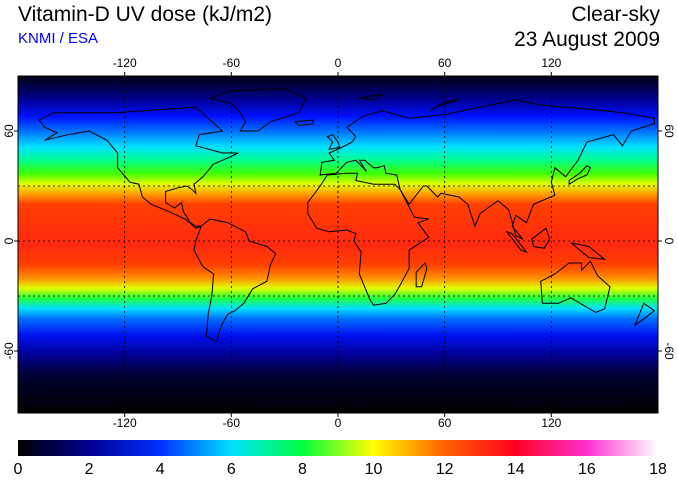 The width and height of the screenshot is (678, 480). Describe the element at coordinates (304, 123) in the screenshot. I see `coastline-iceland` at that location.